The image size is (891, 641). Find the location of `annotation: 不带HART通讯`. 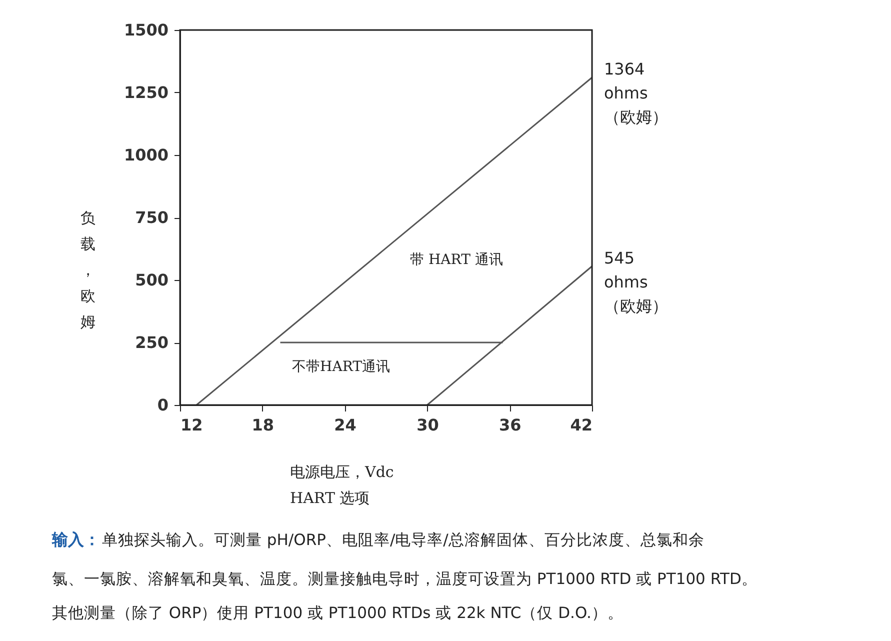

annotation: 不带HART通讯 is located at coordinates (341, 367).